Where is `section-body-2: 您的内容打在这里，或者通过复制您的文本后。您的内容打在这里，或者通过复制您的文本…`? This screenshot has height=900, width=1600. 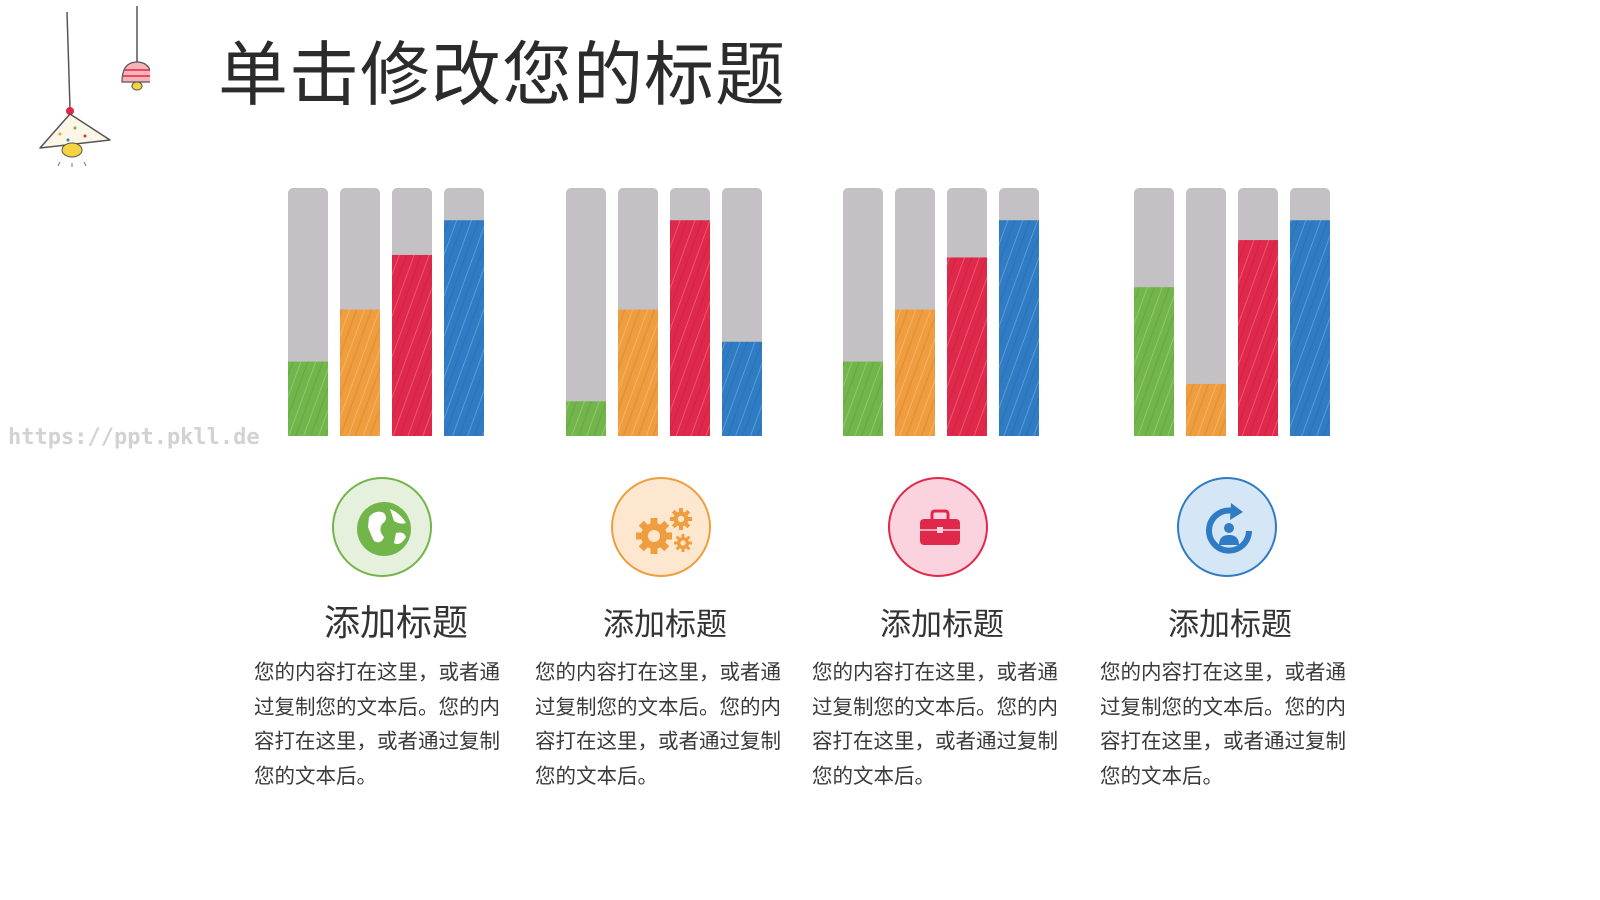 section-body-2: 您的内容打在这里，或者通过复制您的文本后。您的内容打在这里，或者通过复制您的文本… is located at coordinates (658, 724).